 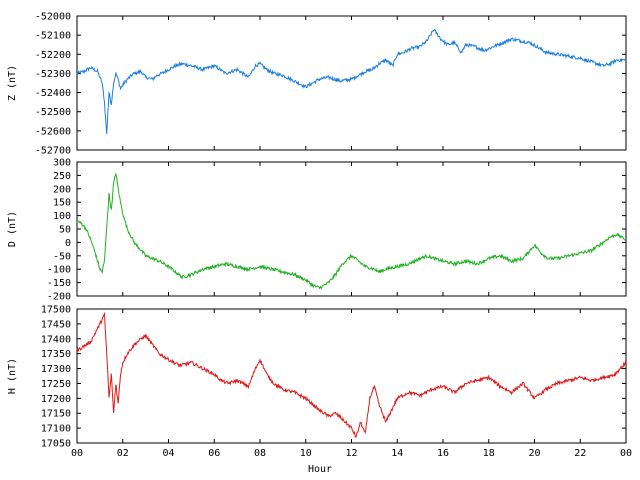 What do you see at coordinates (12, 83) in the screenshot?
I see `z-y-axis-label: Z (nT)` at bounding box center [12, 83].